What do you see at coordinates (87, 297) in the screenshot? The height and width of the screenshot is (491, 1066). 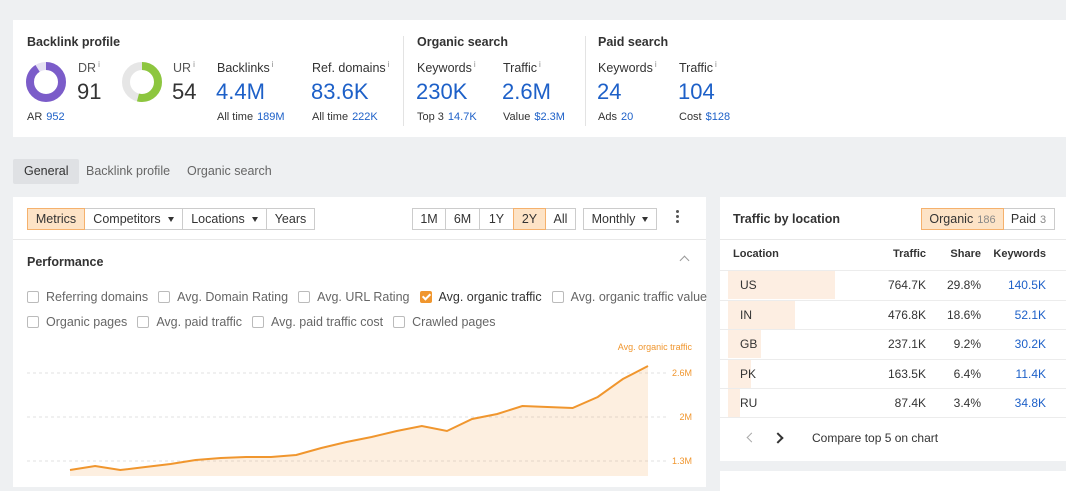 I see `filter: Referring domains` at bounding box center [87, 297].